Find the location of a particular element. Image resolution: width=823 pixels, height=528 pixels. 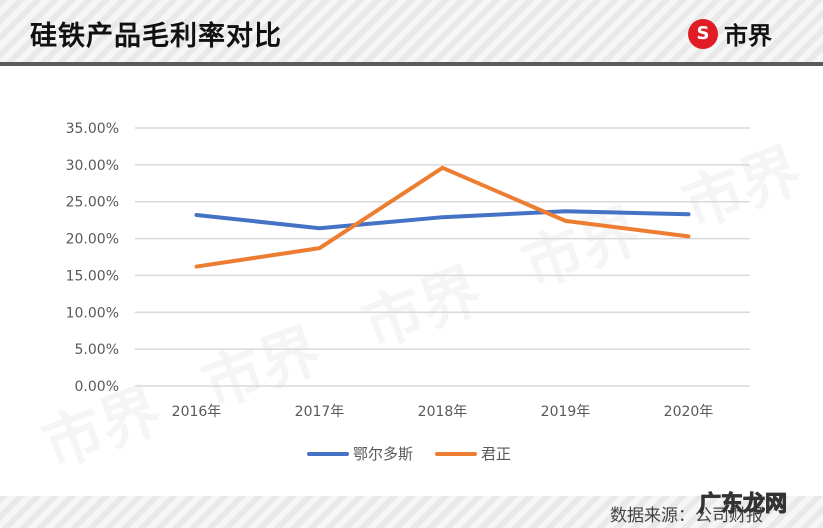

legend-item: 君正 is located at coordinates (473, 453).